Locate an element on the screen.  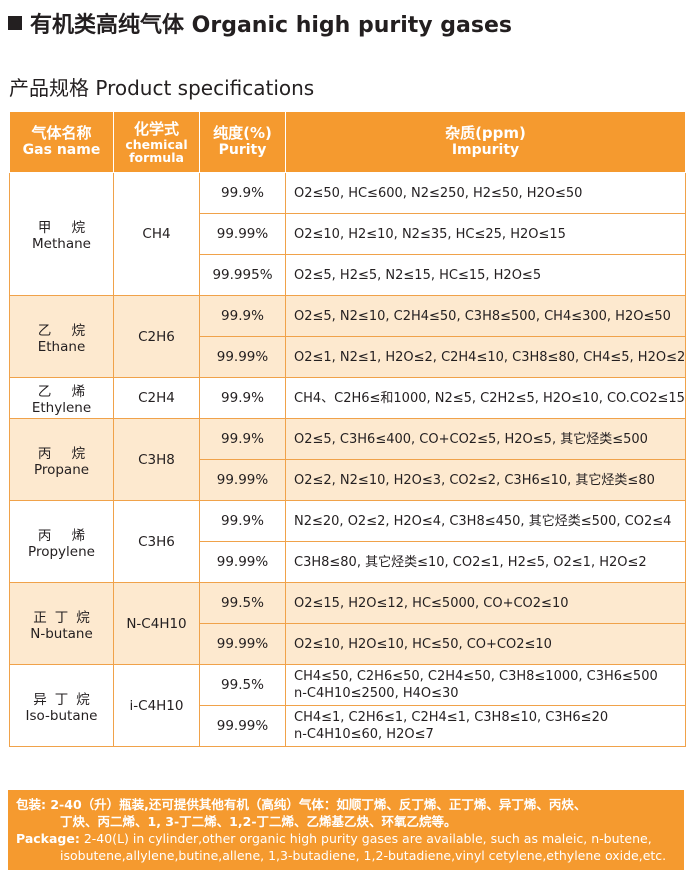
header-formula-cn: 化学式 is located at coordinates (156, 128).